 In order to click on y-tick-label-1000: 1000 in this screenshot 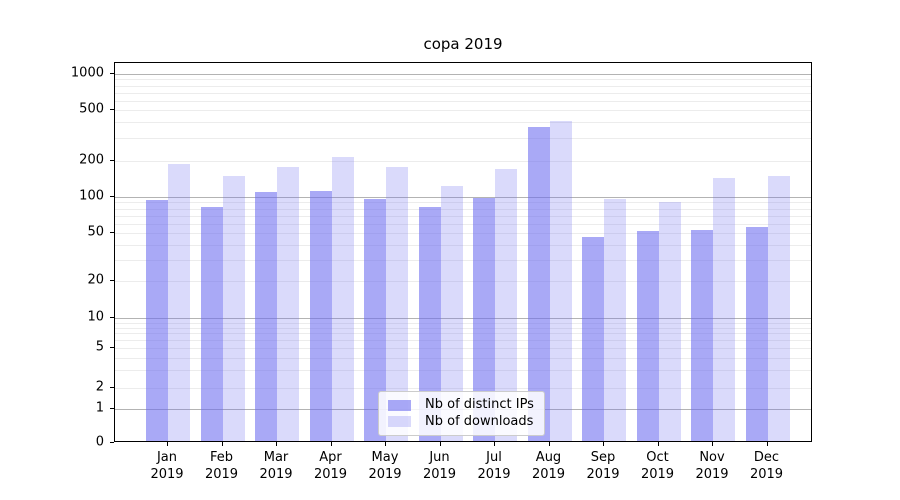, I will do `click(87, 73)`.